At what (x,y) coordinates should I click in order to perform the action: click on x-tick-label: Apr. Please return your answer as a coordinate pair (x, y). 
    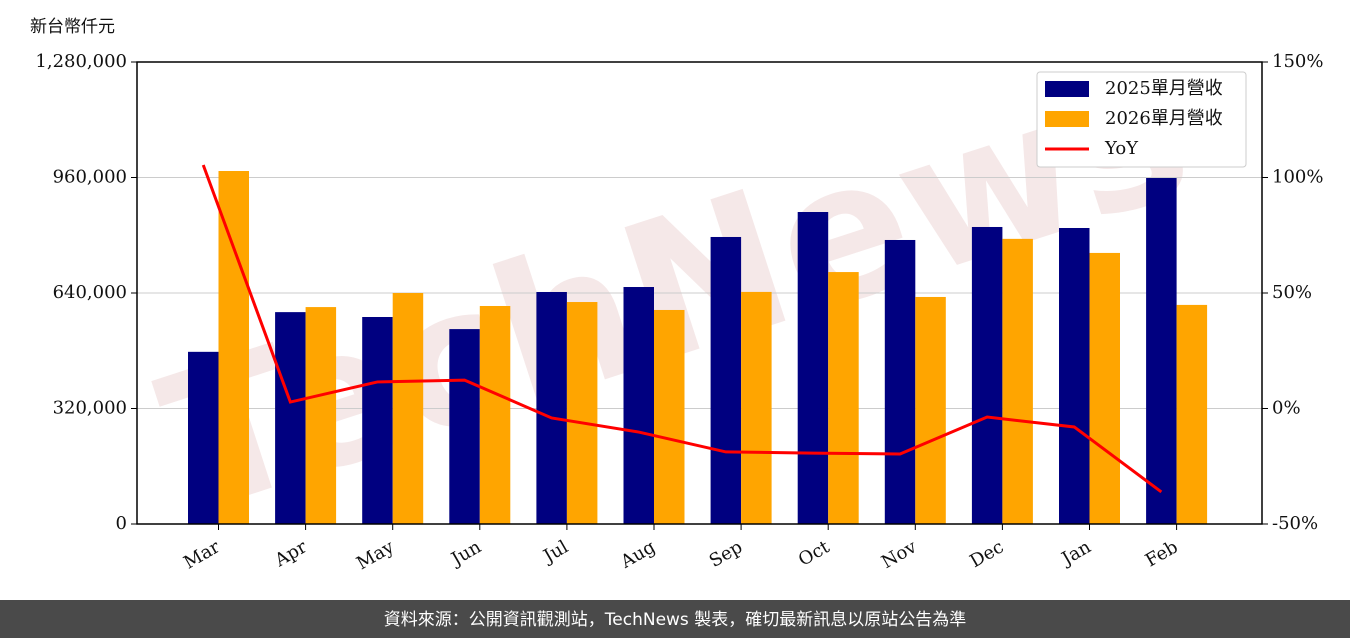
    Looking at the image, I should click on (291, 553).